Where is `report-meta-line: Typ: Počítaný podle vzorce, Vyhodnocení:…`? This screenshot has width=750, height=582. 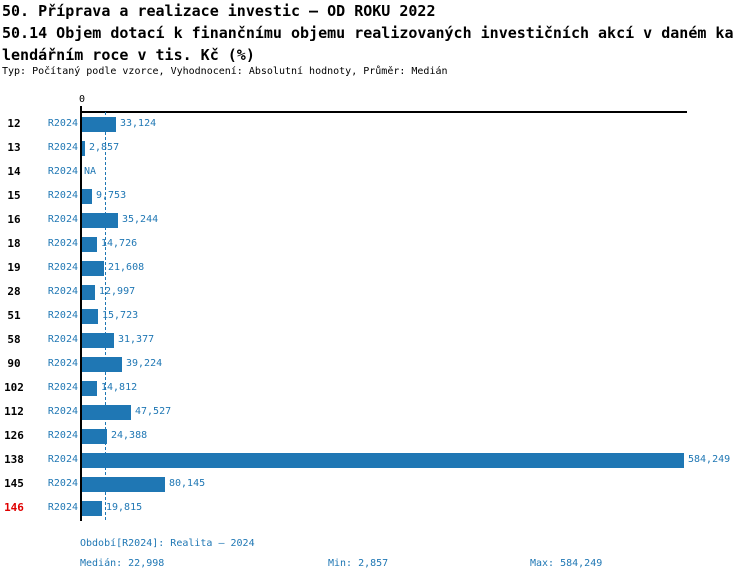 report-meta-line: Typ: Počítaný podle vzorce, Vyhodnocení:… is located at coordinates (225, 71).